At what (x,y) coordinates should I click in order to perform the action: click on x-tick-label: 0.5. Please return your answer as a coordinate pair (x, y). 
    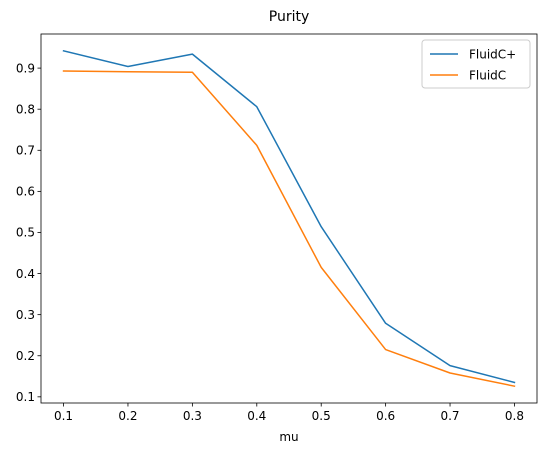
    Looking at the image, I should click on (321, 416).